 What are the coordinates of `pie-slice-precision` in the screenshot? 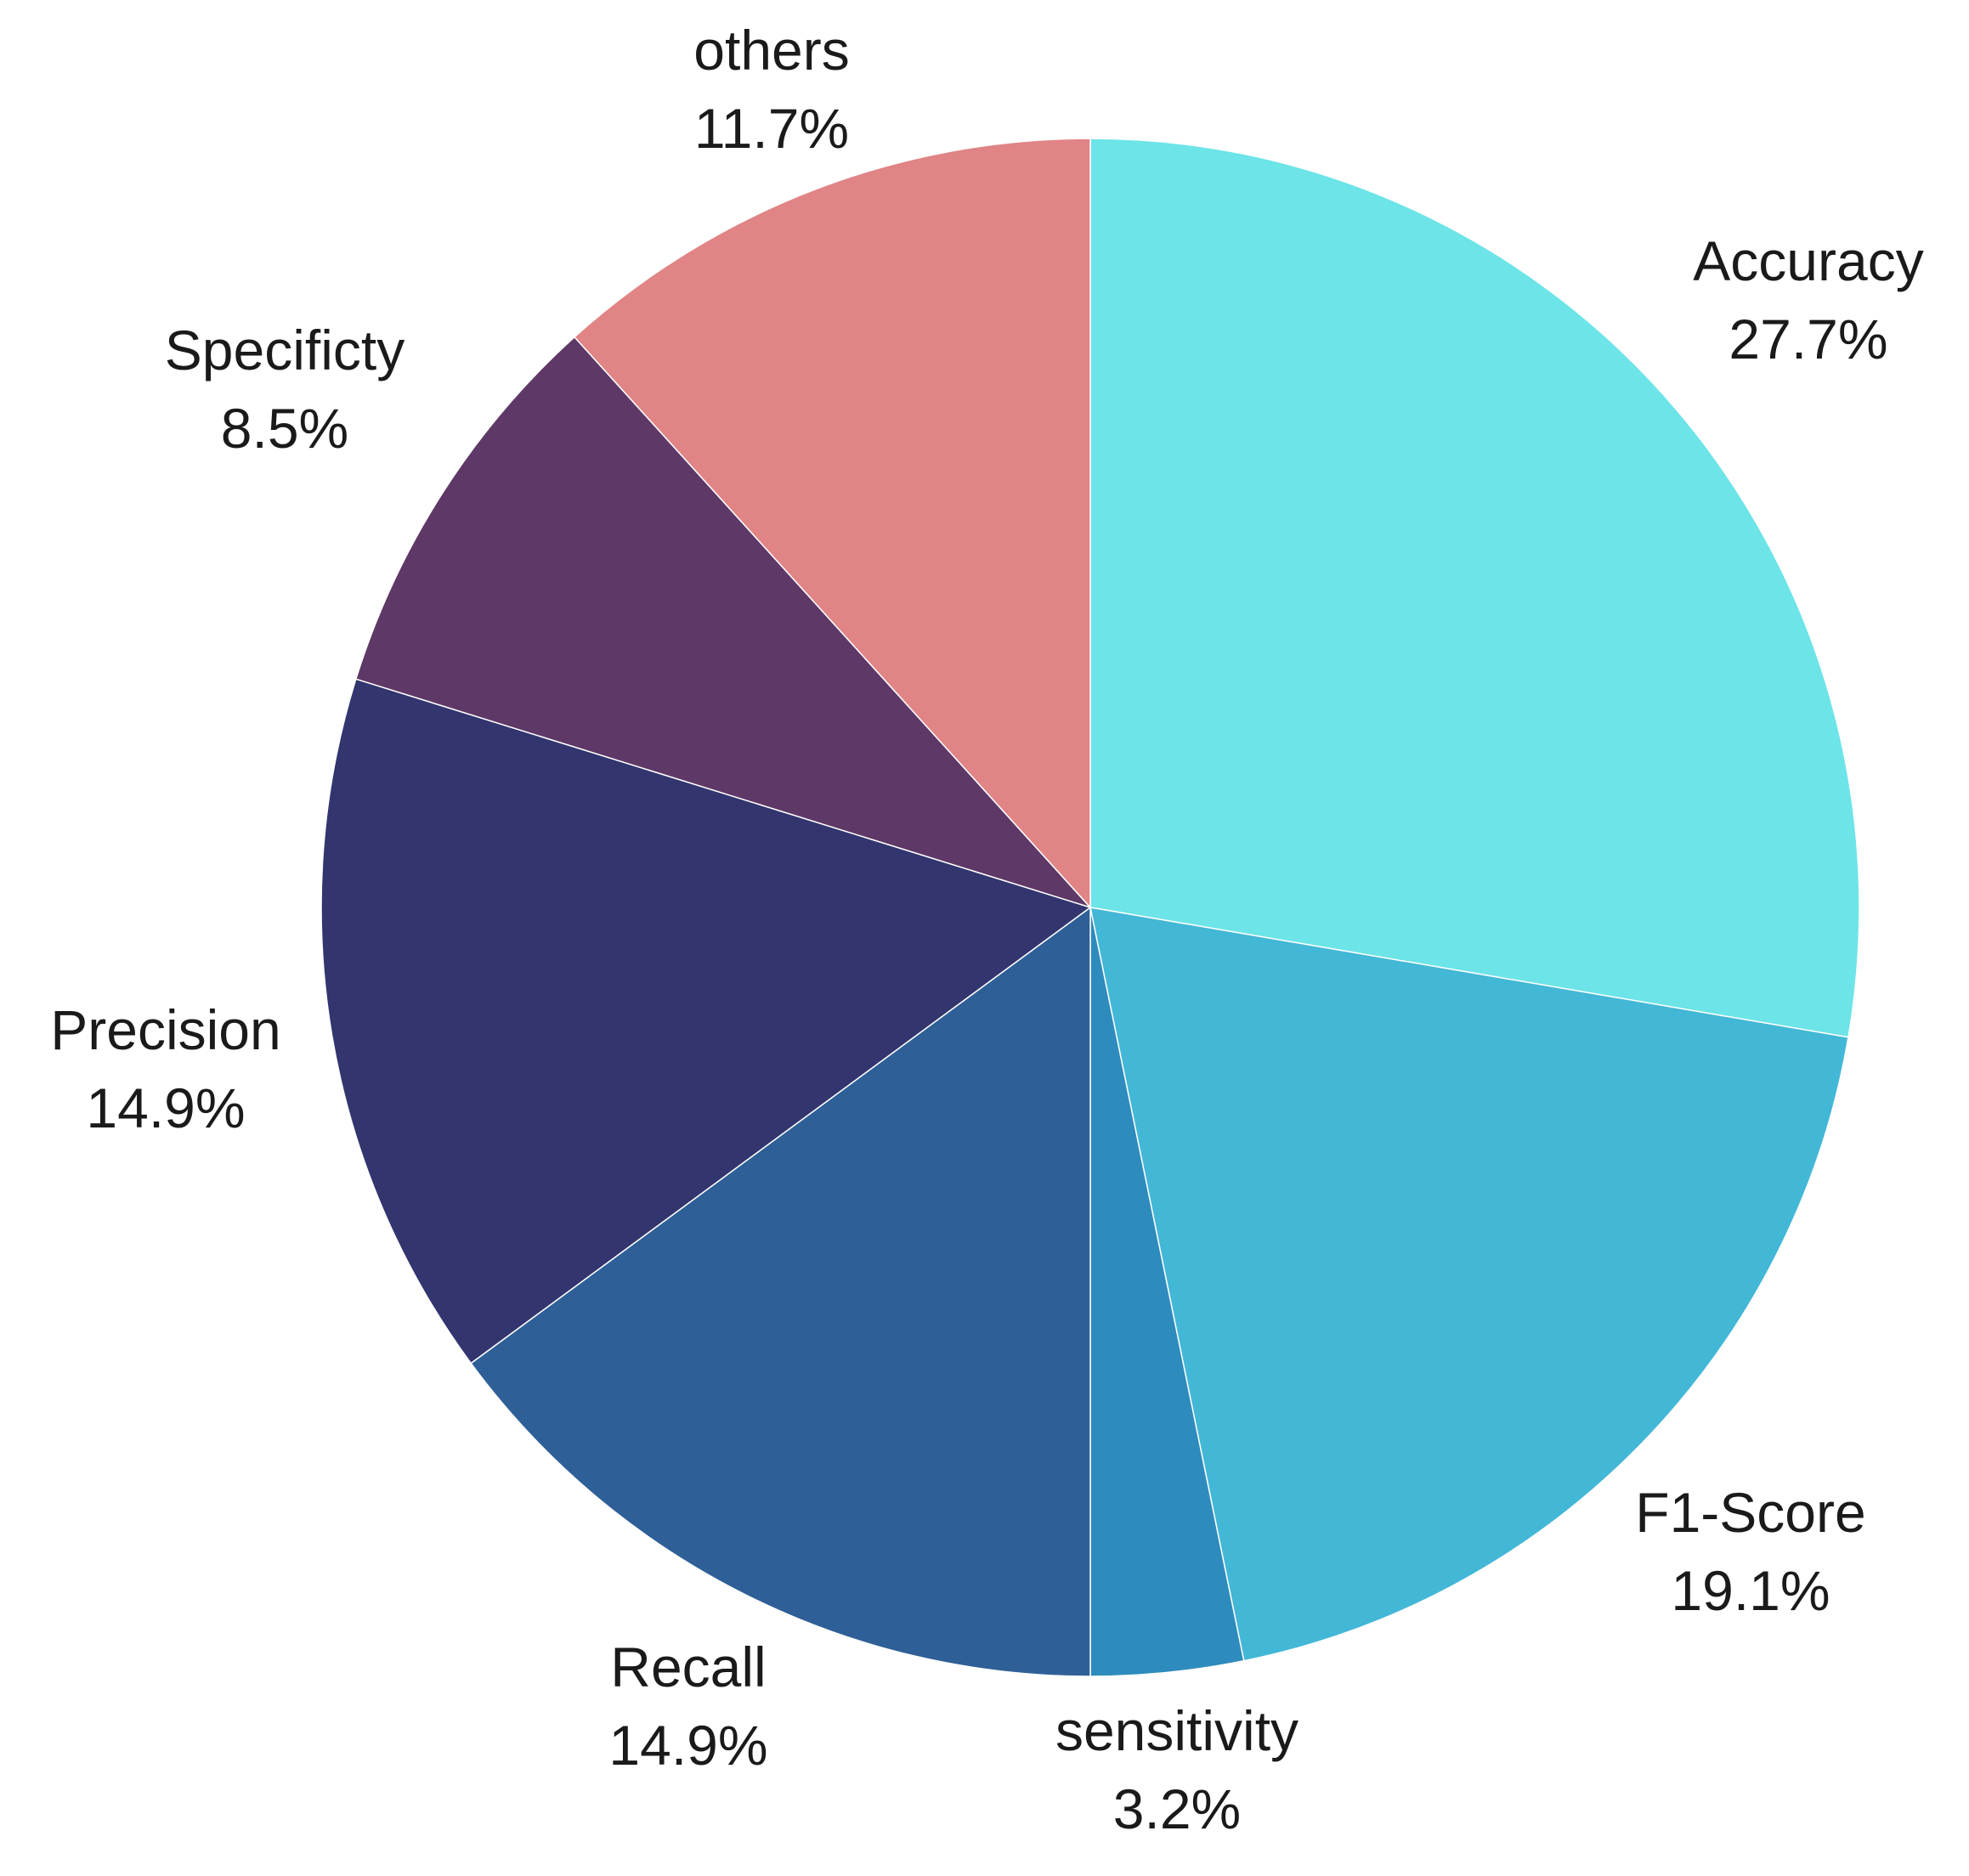 It's located at (706, 1021).